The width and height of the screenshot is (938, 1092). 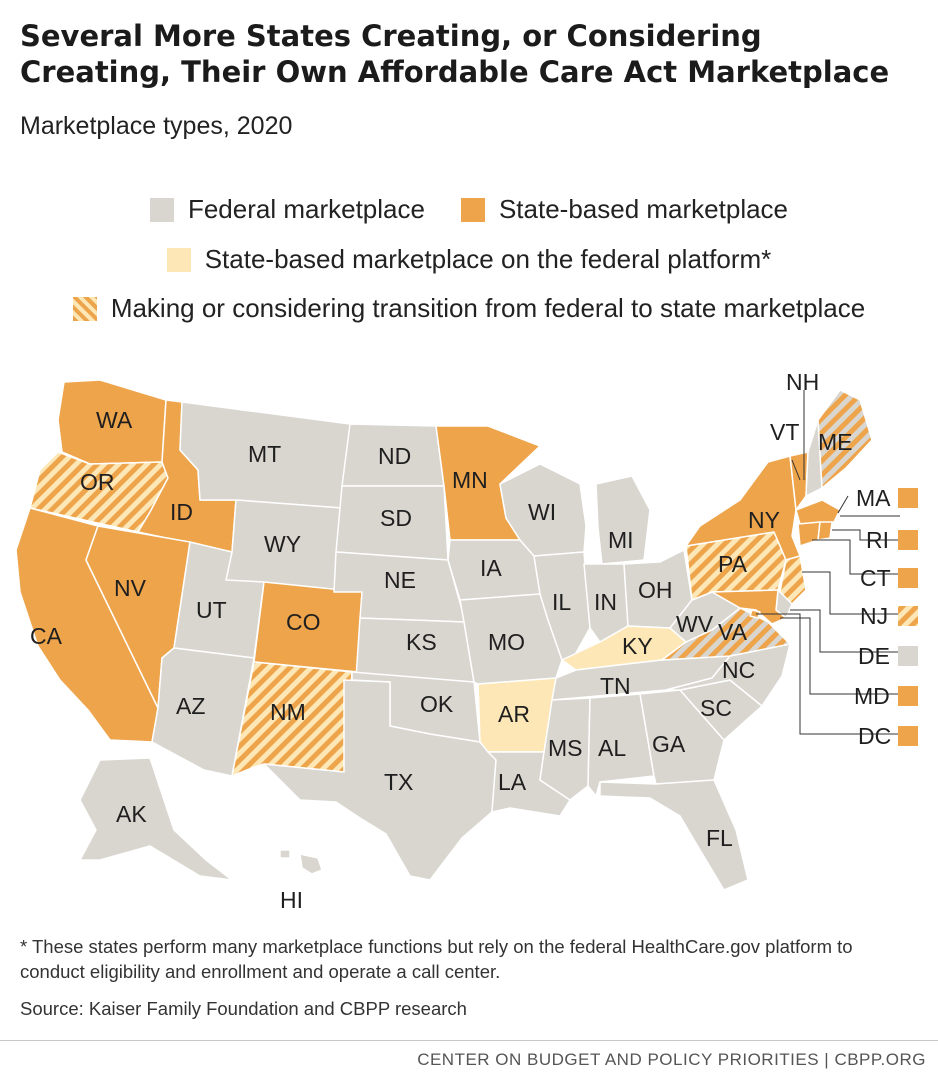 What do you see at coordinates (623, 520) in the screenshot?
I see `state-MI` at bounding box center [623, 520].